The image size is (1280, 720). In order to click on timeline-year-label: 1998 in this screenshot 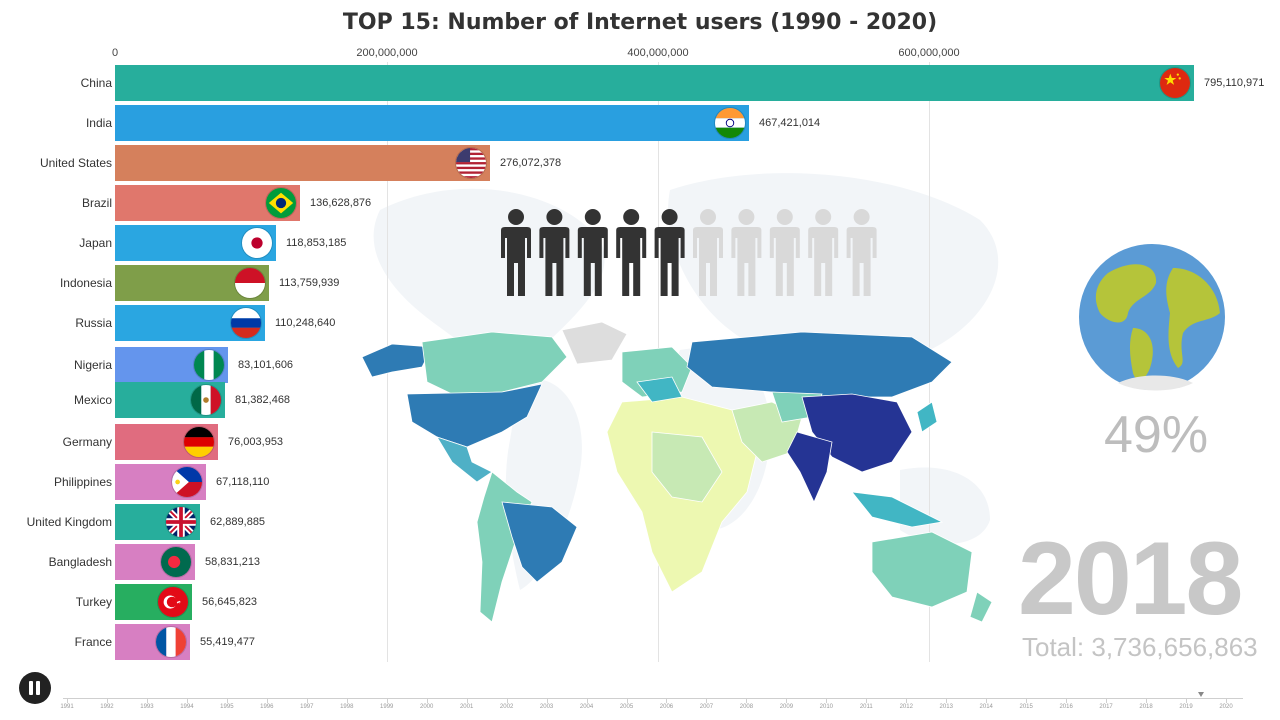, I will do `click(347, 707)`.